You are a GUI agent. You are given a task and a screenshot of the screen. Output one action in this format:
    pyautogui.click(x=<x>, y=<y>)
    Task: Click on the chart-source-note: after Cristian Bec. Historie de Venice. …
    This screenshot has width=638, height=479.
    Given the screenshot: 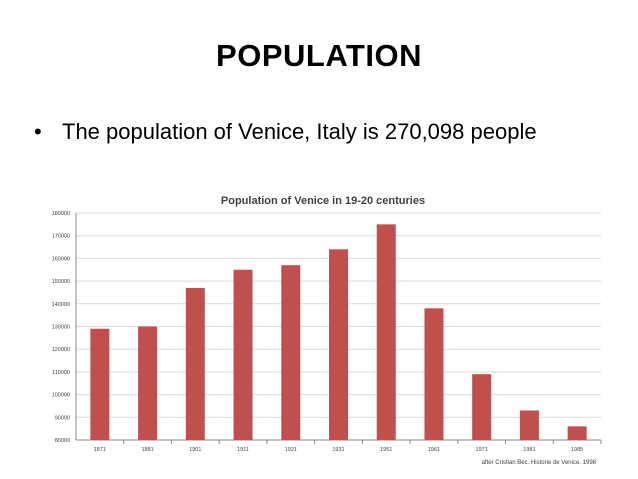 What is the action you would take?
    pyautogui.click(x=539, y=463)
    